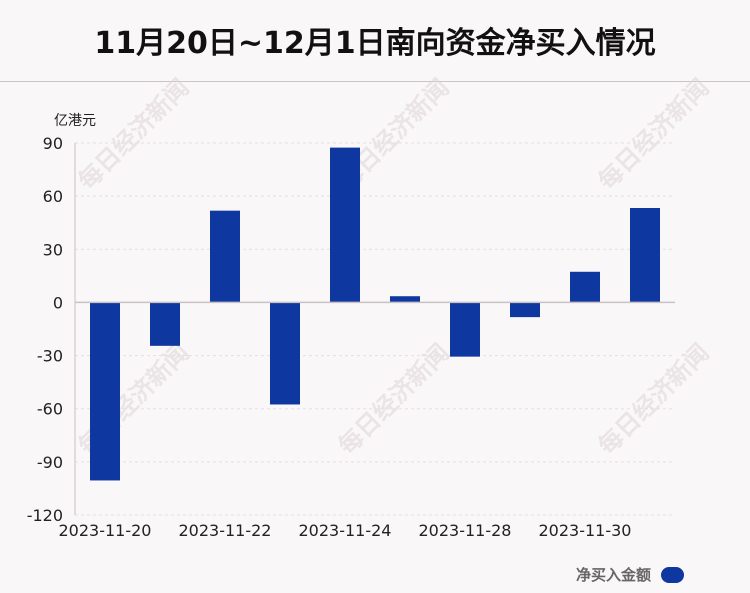  I want to click on x-tick-label: 2023-11-24, so click(345, 530).